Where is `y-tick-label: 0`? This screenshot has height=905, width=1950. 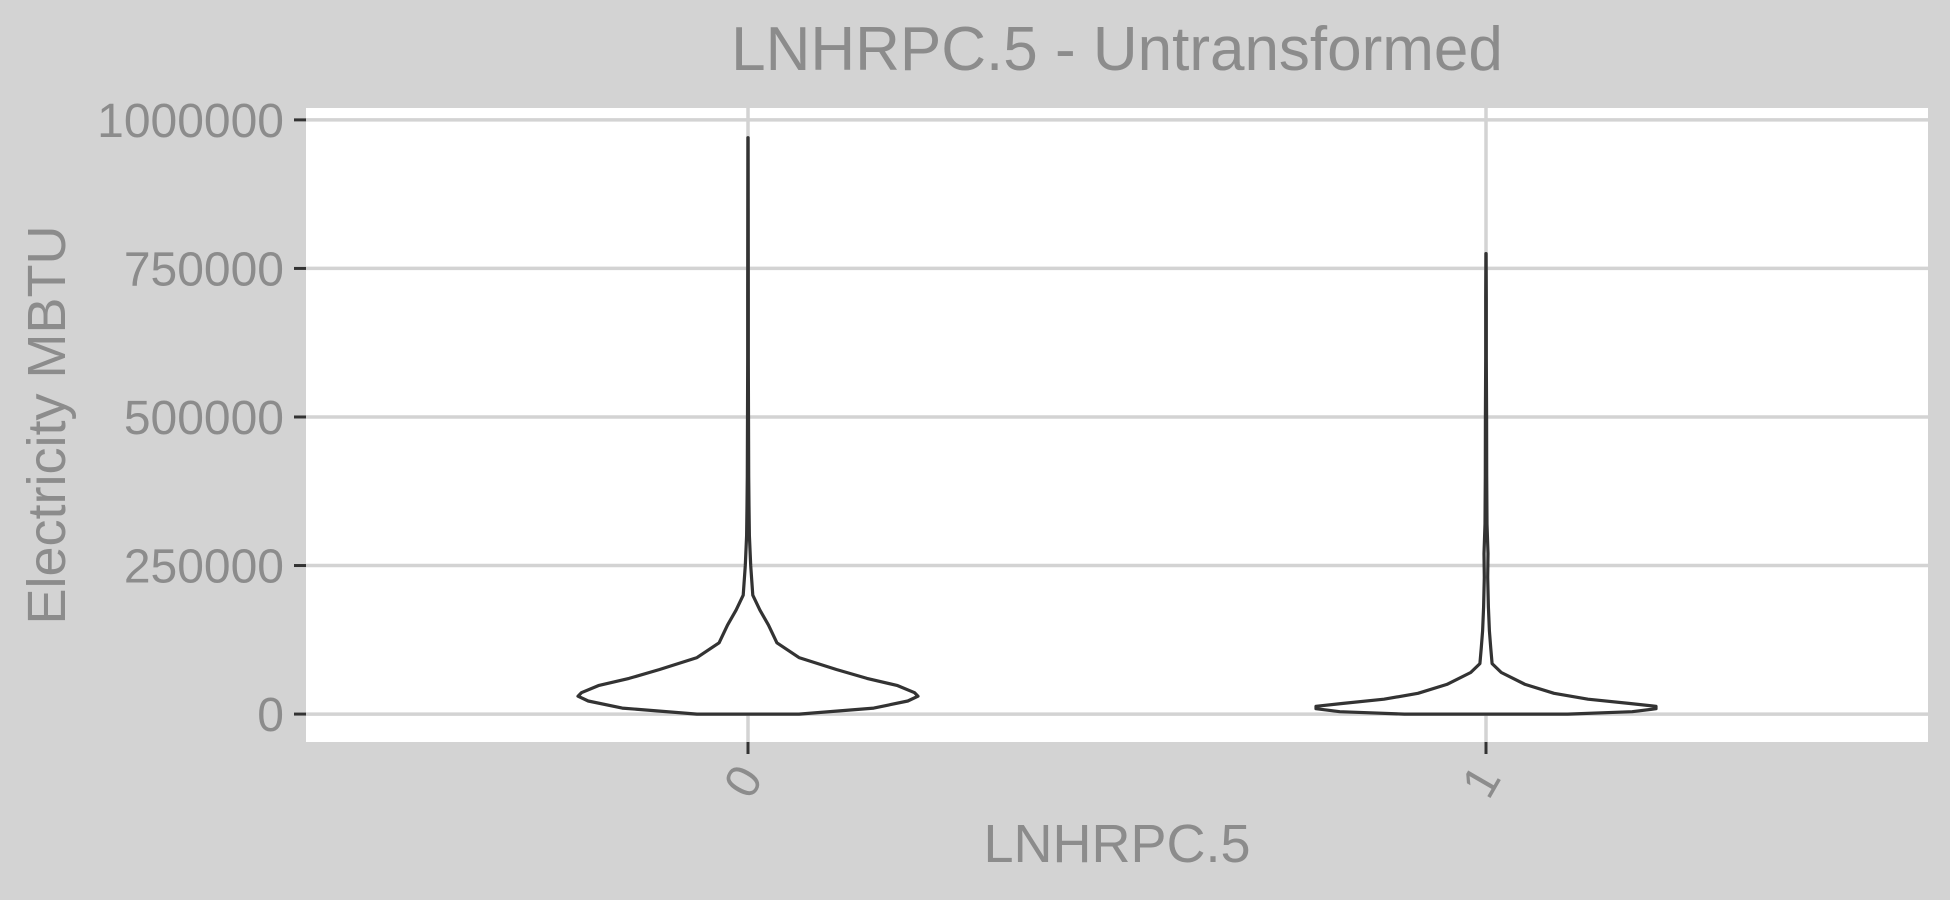
y-tick-label: 0 is located at coordinates (270, 715).